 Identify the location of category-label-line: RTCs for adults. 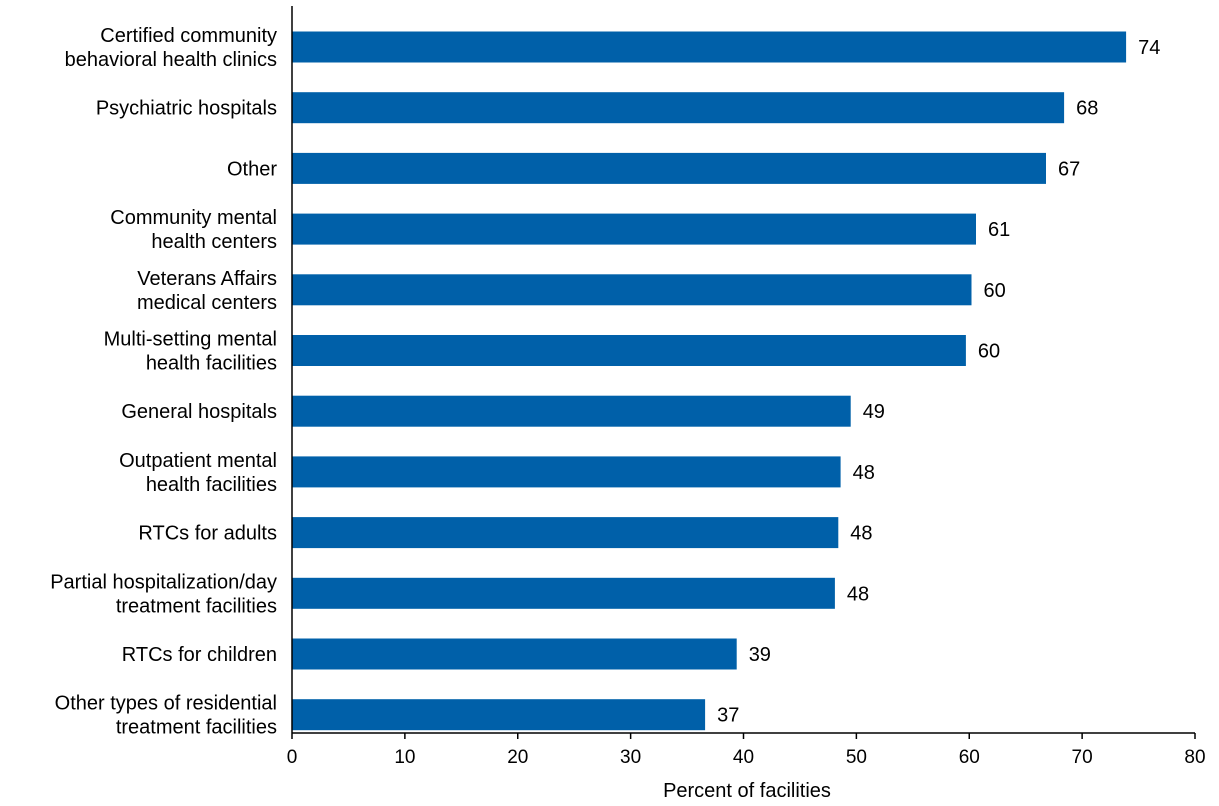
(207, 534).